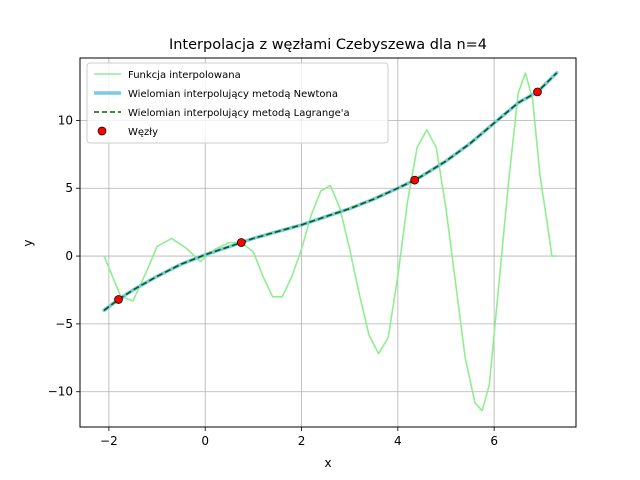  I want to click on x-tick-label: 2, so click(302, 441).